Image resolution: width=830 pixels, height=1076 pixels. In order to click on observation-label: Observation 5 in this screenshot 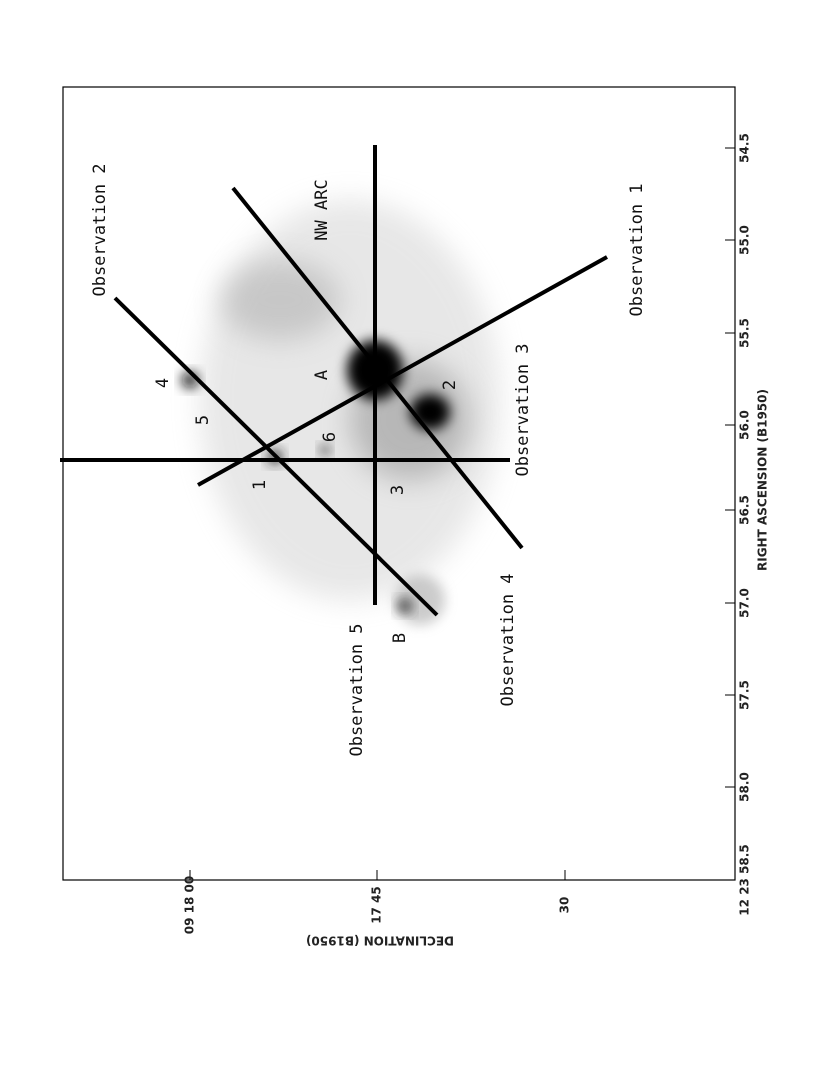, I will do `click(357, 689)`.